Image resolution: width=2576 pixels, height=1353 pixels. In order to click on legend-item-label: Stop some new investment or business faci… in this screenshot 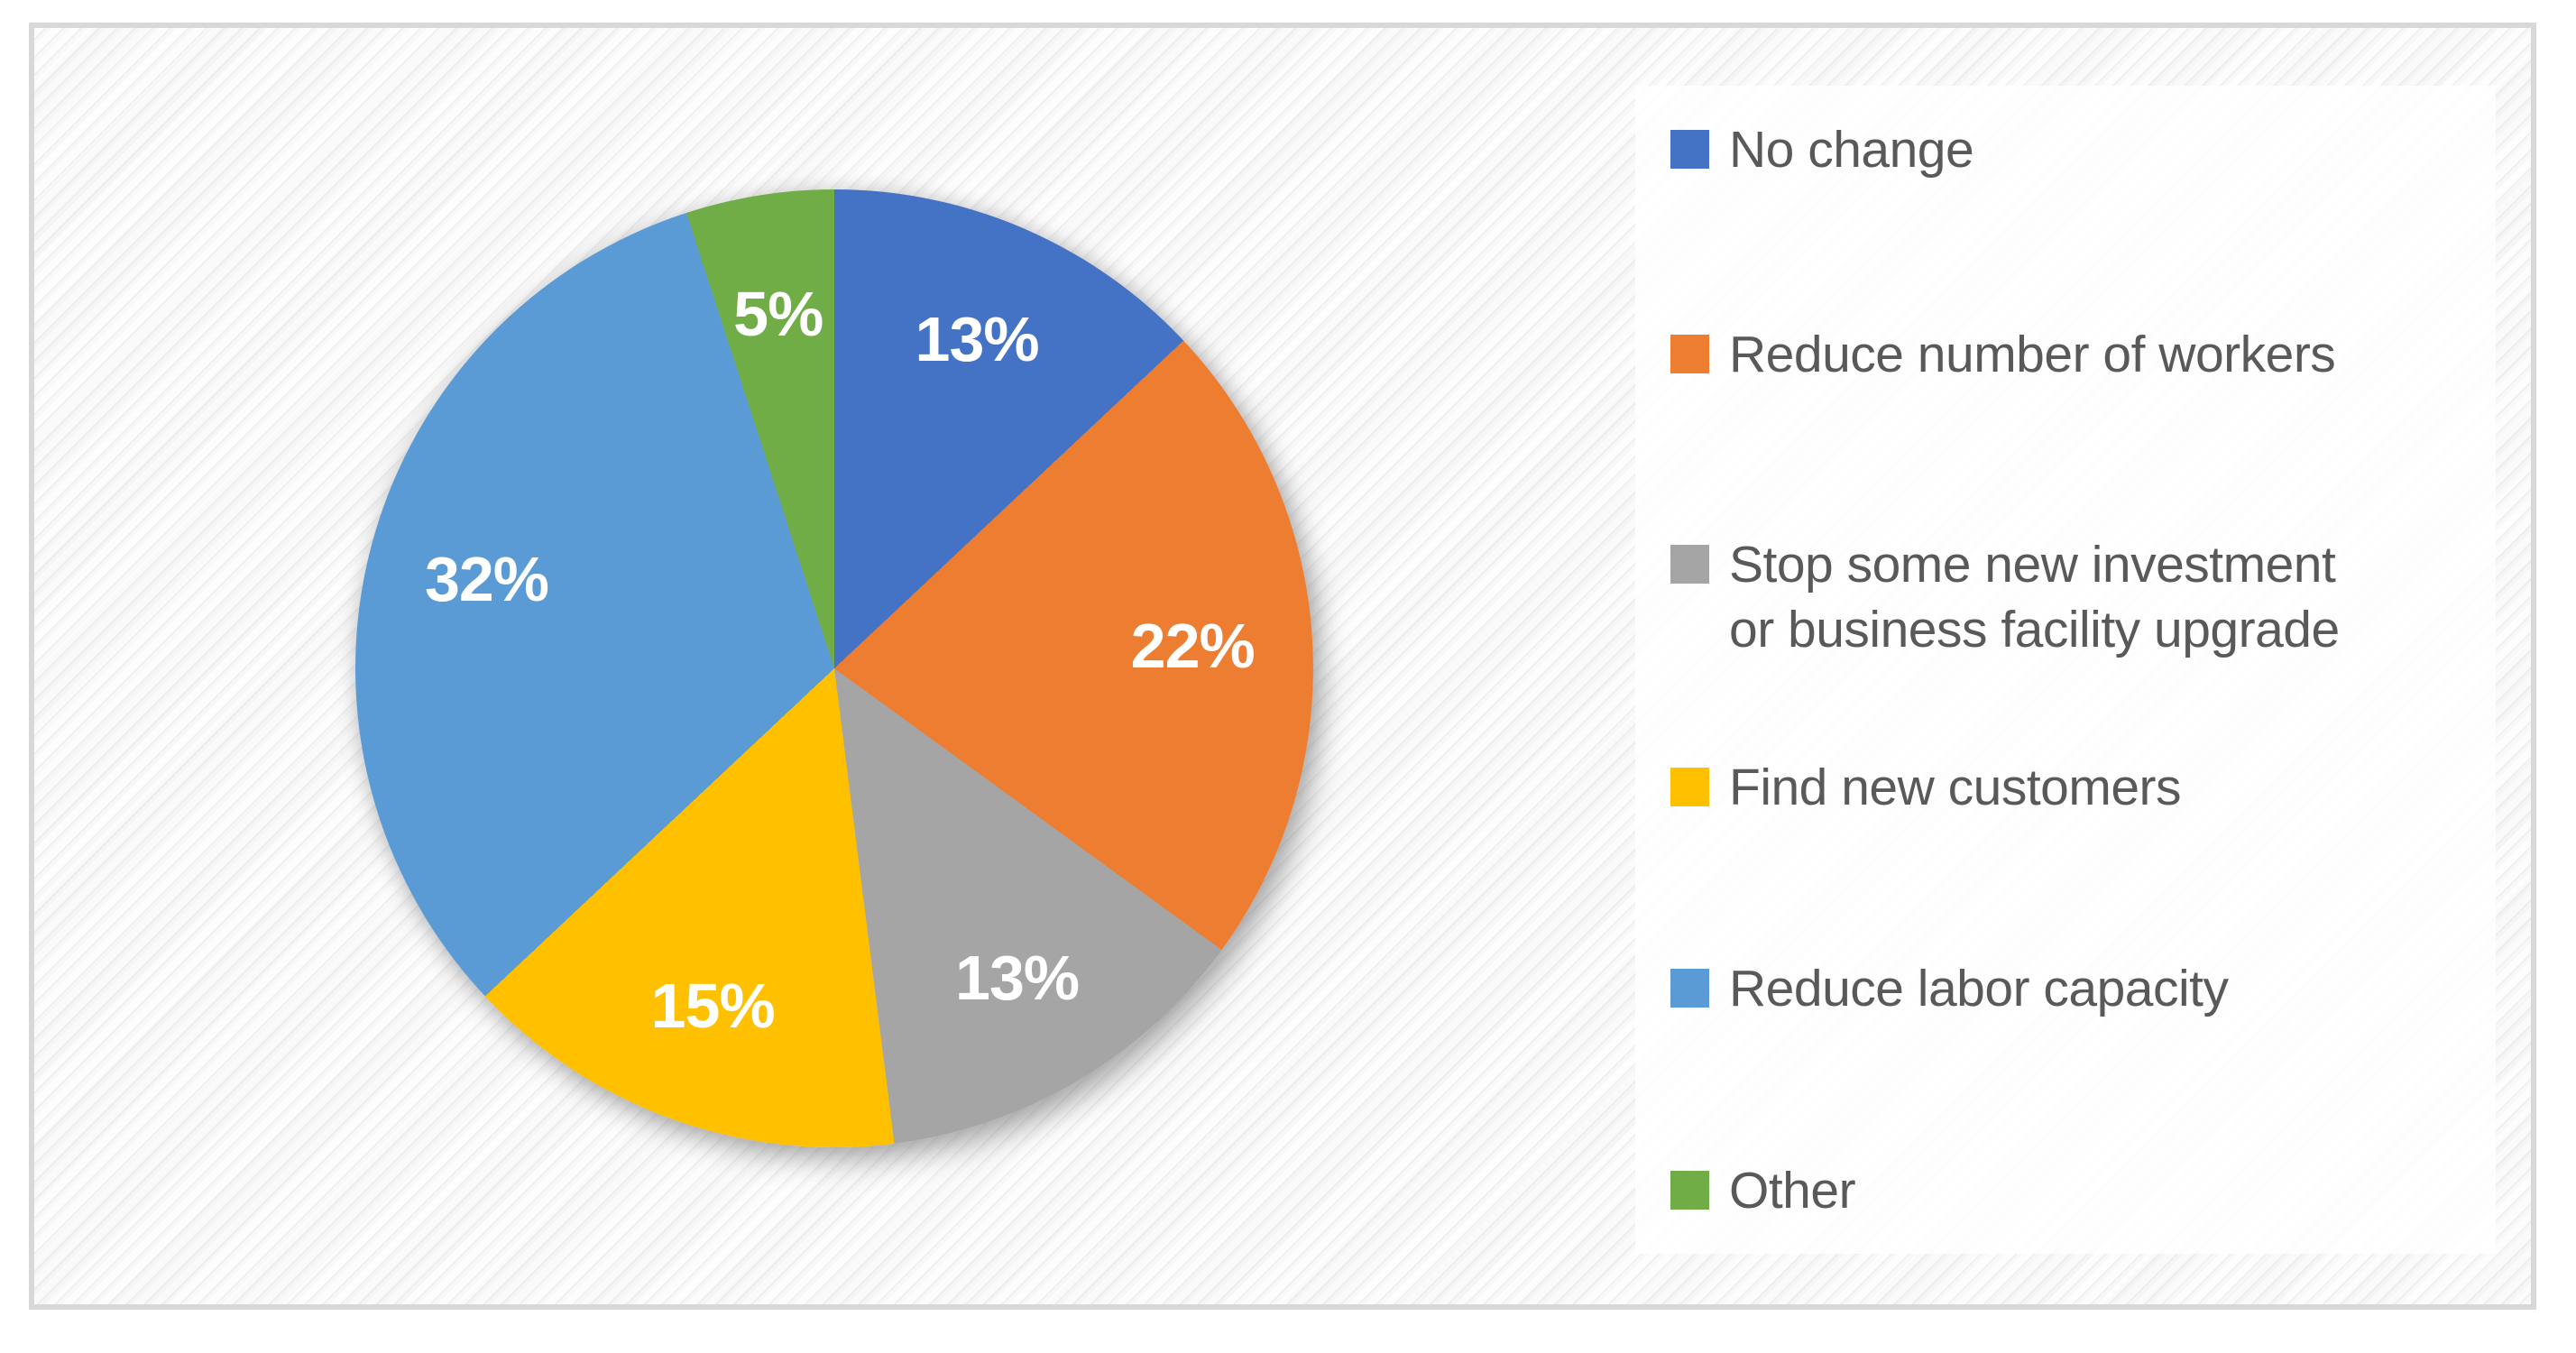, I will do `click(2034, 597)`.